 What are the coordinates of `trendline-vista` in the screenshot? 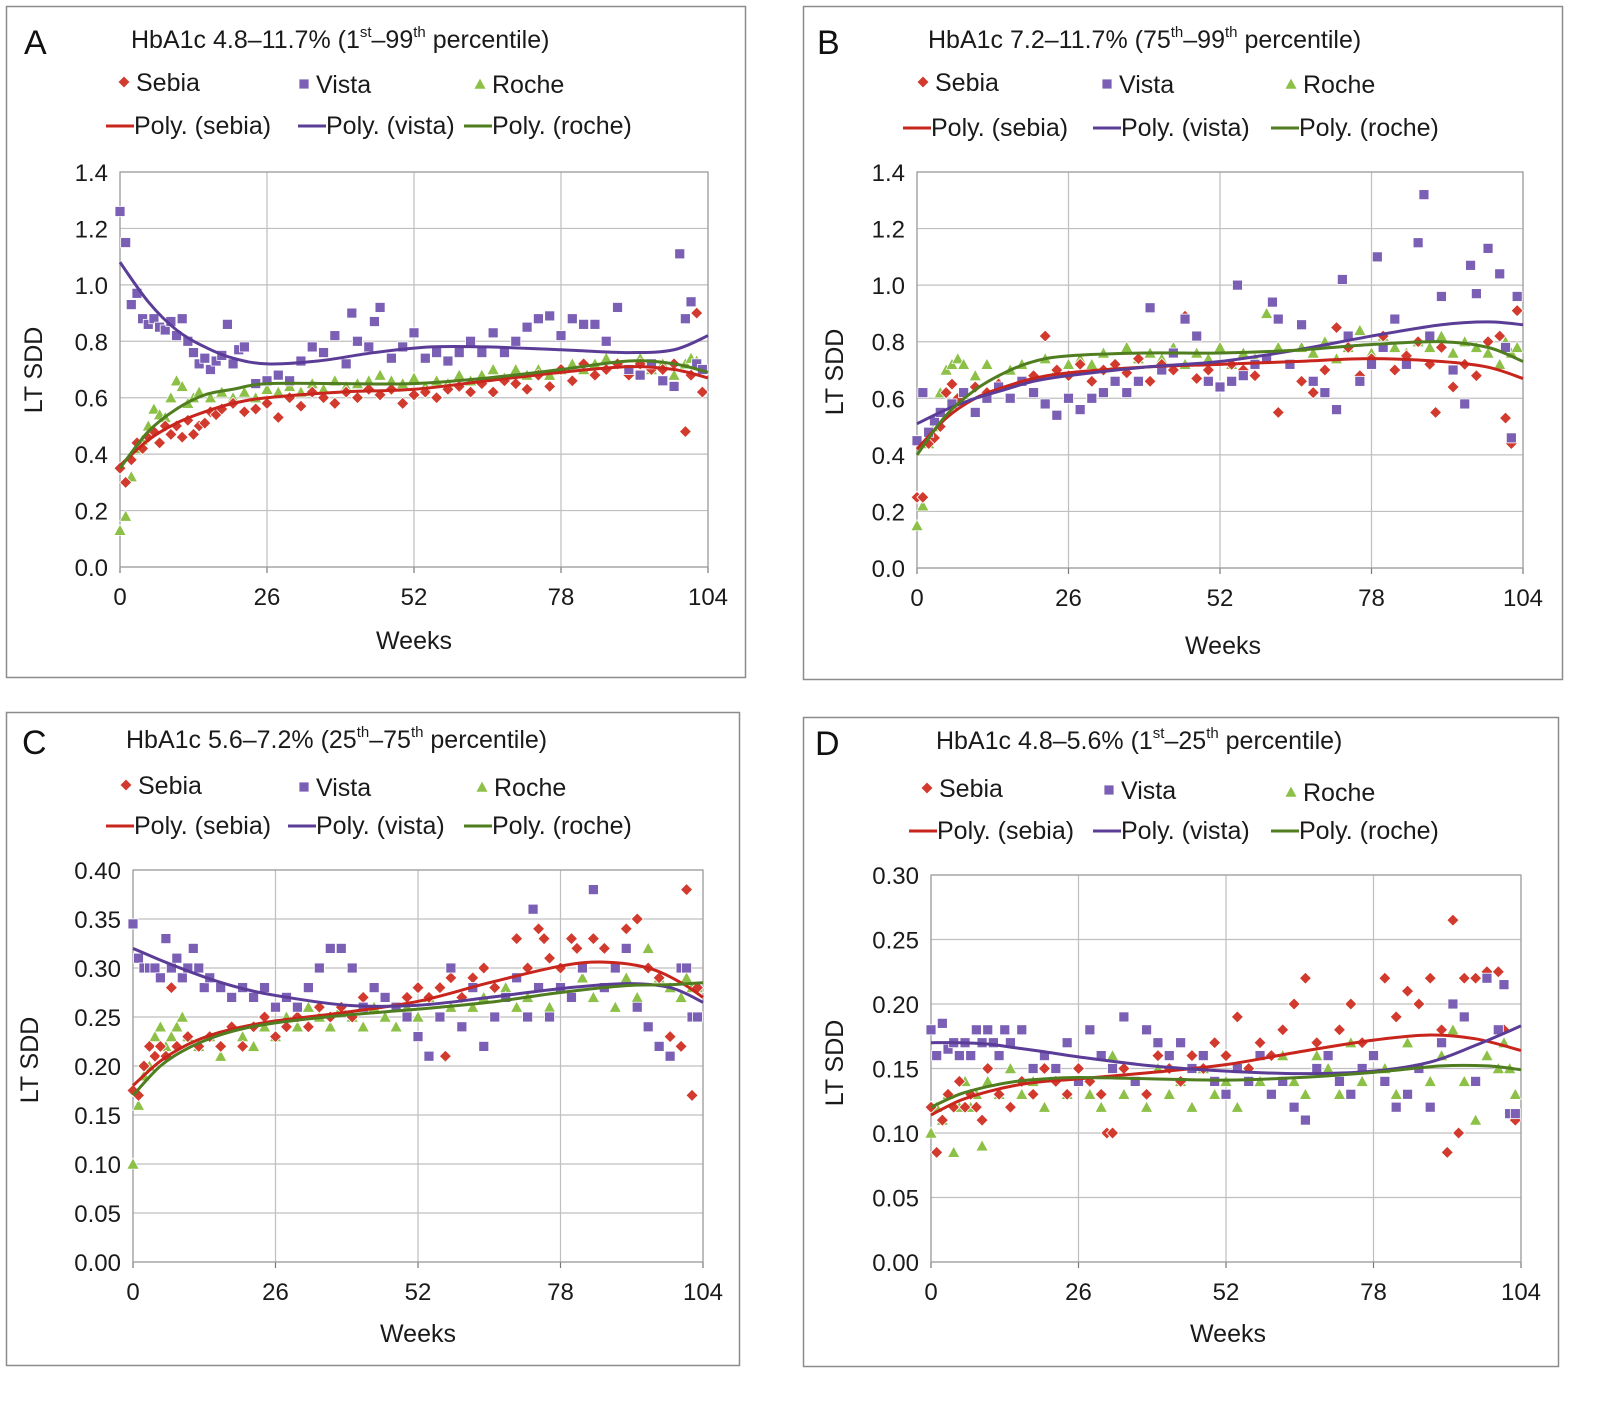 It's located at (413, 313).